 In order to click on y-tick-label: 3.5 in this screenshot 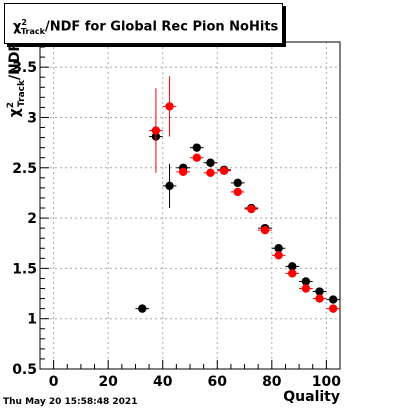, I will do `click(24, 68)`.